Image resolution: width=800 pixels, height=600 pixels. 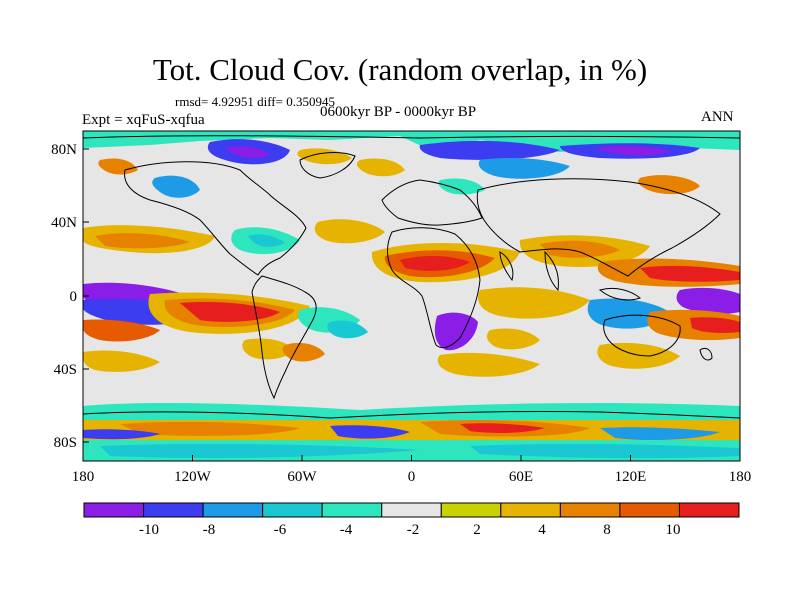 What do you see at coordinates (64, 150) in the screenshot?
I see `y-tick-label: 80N` at bounding box center [64, 150].